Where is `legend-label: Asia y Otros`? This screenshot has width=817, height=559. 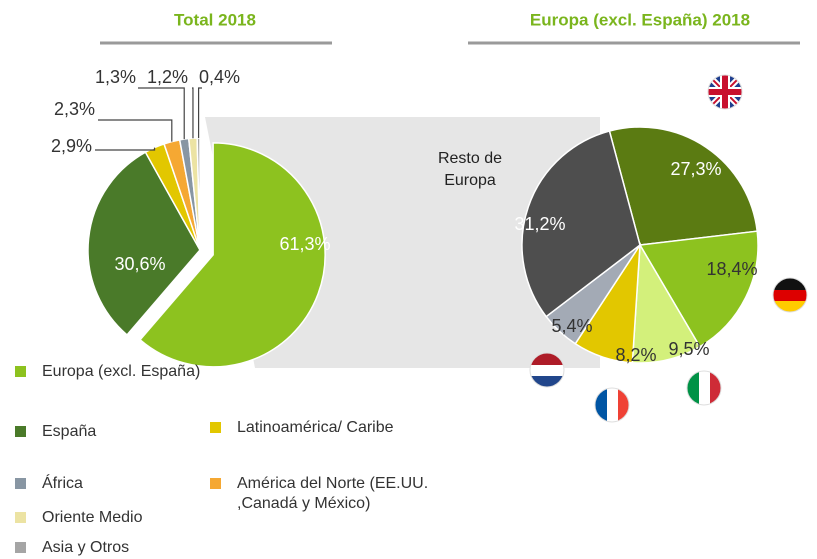 legend-label: Asia y Otros is located at coordinates (86, 547).